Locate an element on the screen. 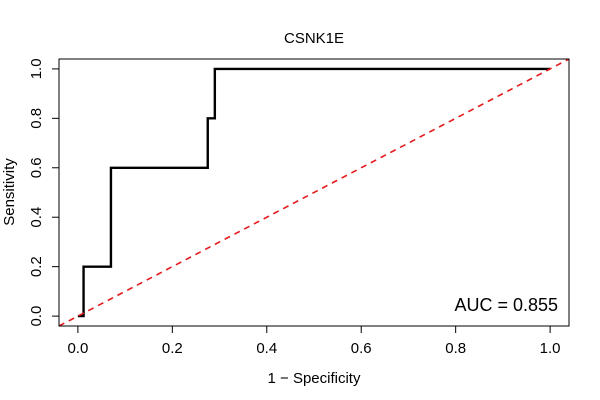  y-tick-label: 0.4 is located at coordinates (36, 217).